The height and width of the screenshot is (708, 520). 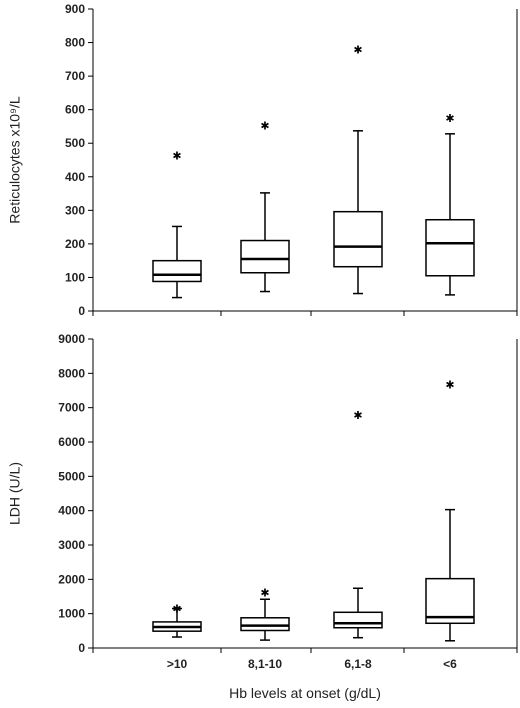 What do you see at coordinates (305, 693) in the screenshot?
I see `x-axis-title: Hb levels at onset (g/dL)` at bounding box center [305, 693].